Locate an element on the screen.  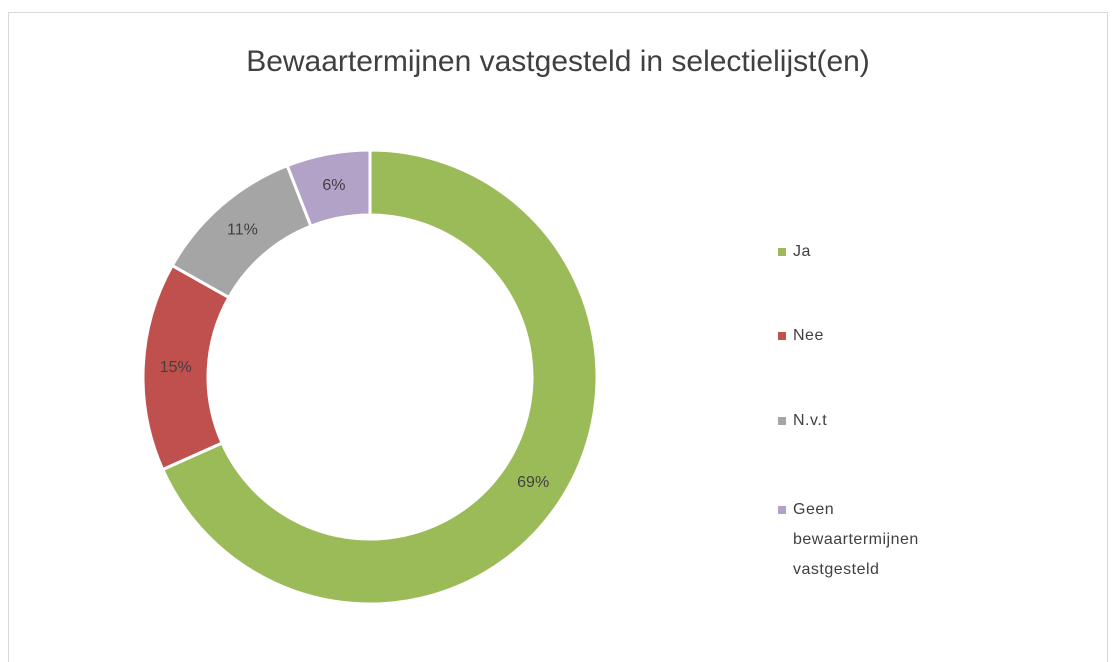
legend-label: Nee is located at coordinates (808, 335).